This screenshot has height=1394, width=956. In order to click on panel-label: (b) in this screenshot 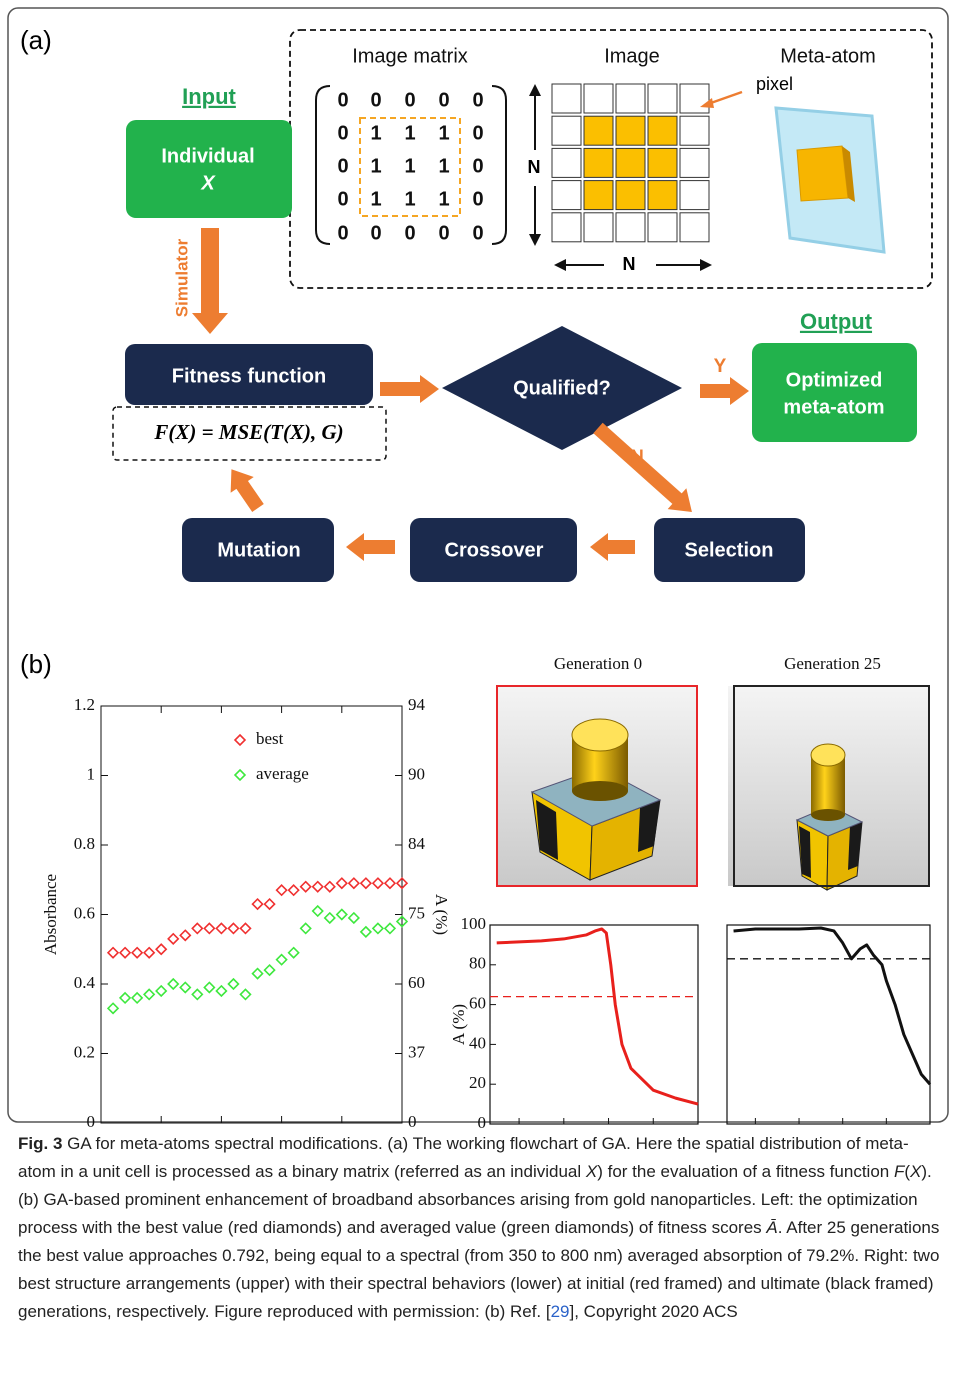, I will do `click(36, 664)`.